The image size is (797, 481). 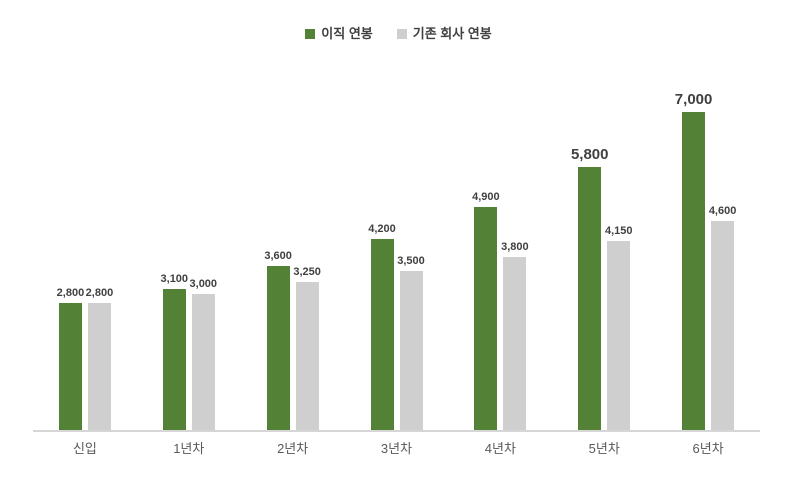 I want to click on bar-group-3: 4,200 3,500, so click(x=397, y=245).